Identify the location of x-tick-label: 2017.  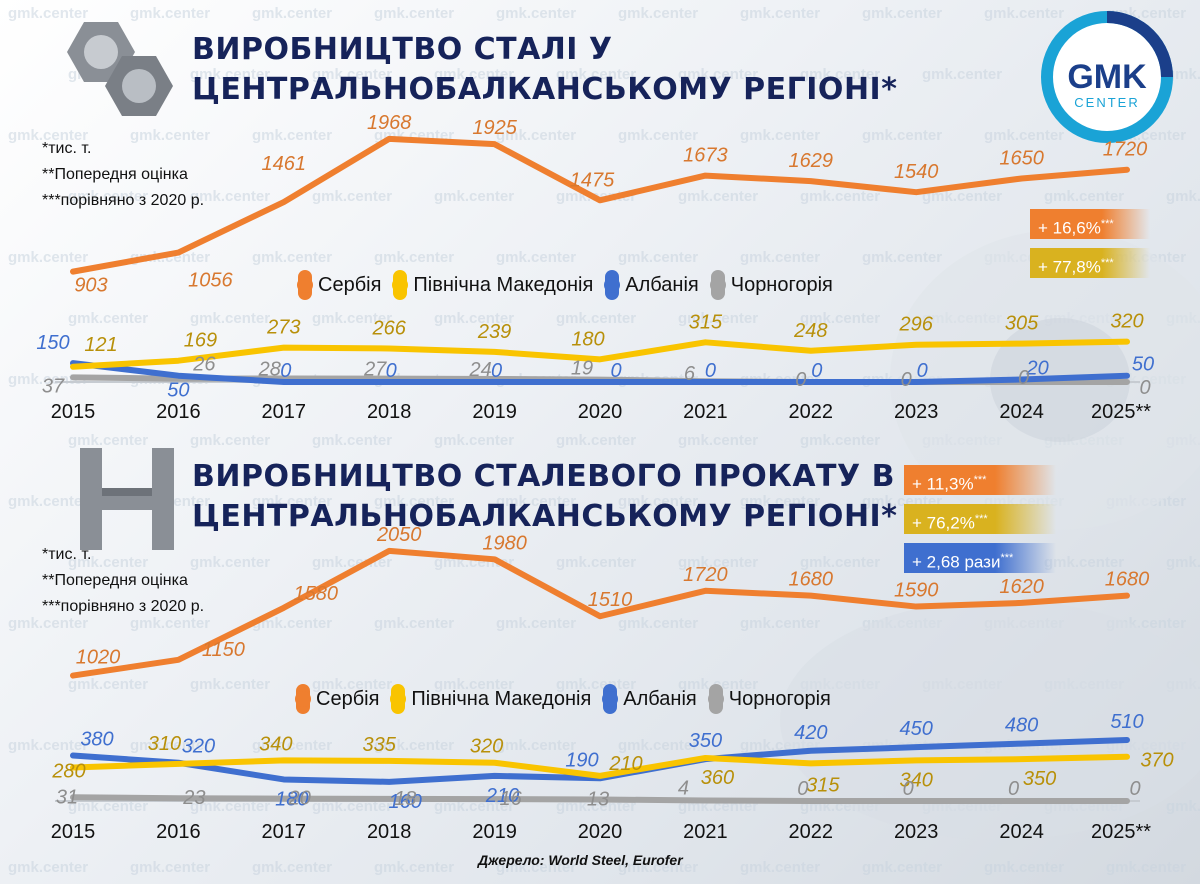
(284, 832).